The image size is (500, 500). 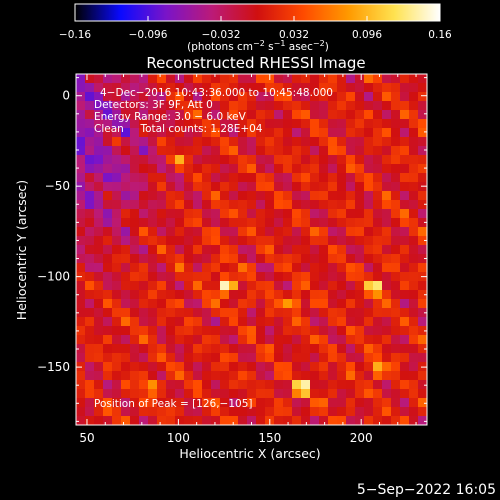 I want to click on info-line-time: 4−Dec−2016 10:43:36.000 to 10:45:48.000, so click(x=216, y=93).